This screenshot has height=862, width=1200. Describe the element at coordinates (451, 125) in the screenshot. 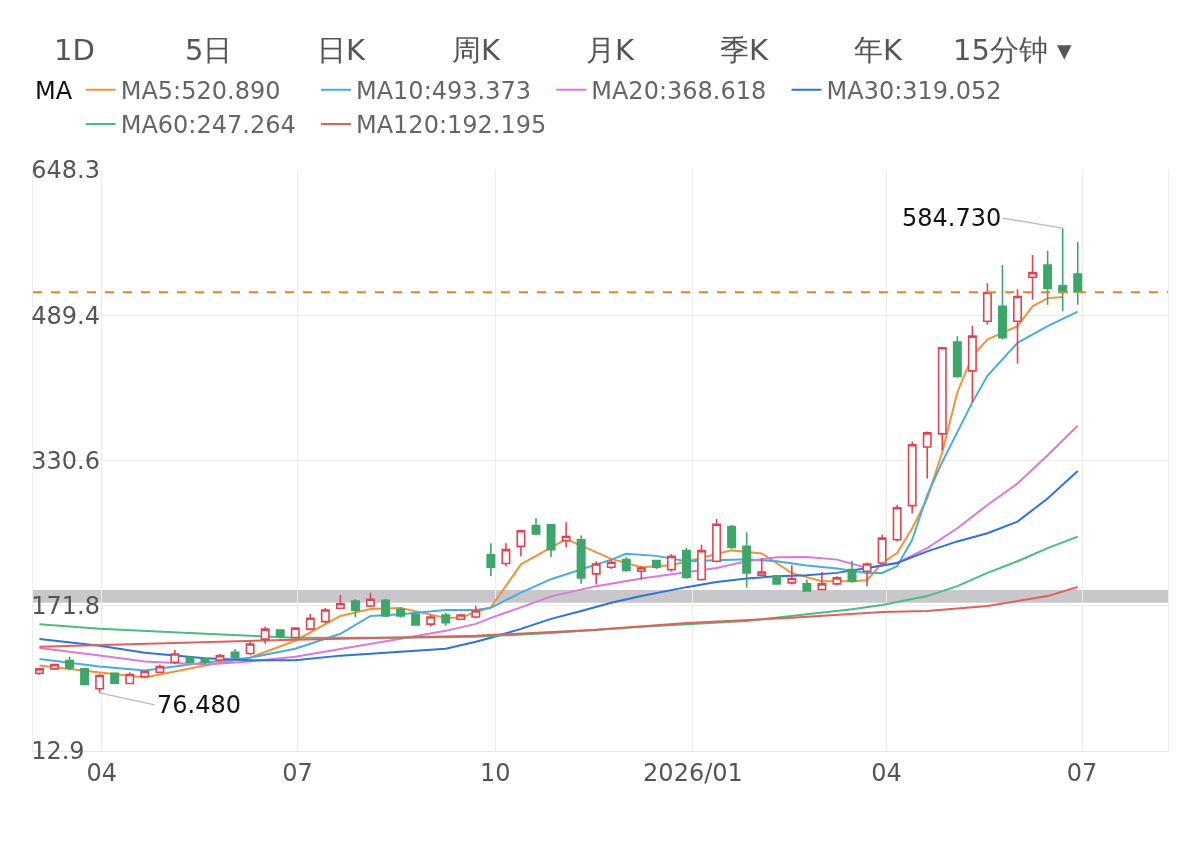

I see `legend-label: MA120:192.195` at that location.